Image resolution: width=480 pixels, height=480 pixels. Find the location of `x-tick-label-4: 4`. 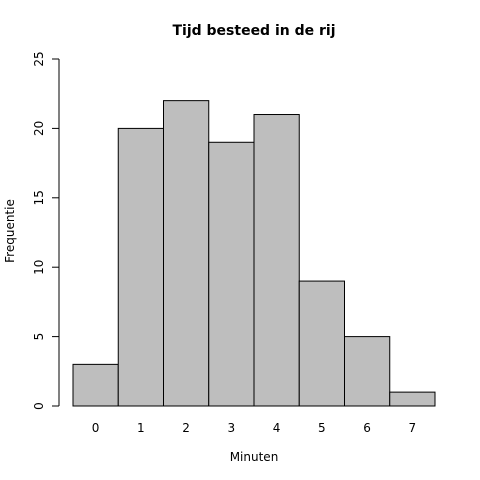

x-tick-label-4: 4 is located at coordinates (277, 428).